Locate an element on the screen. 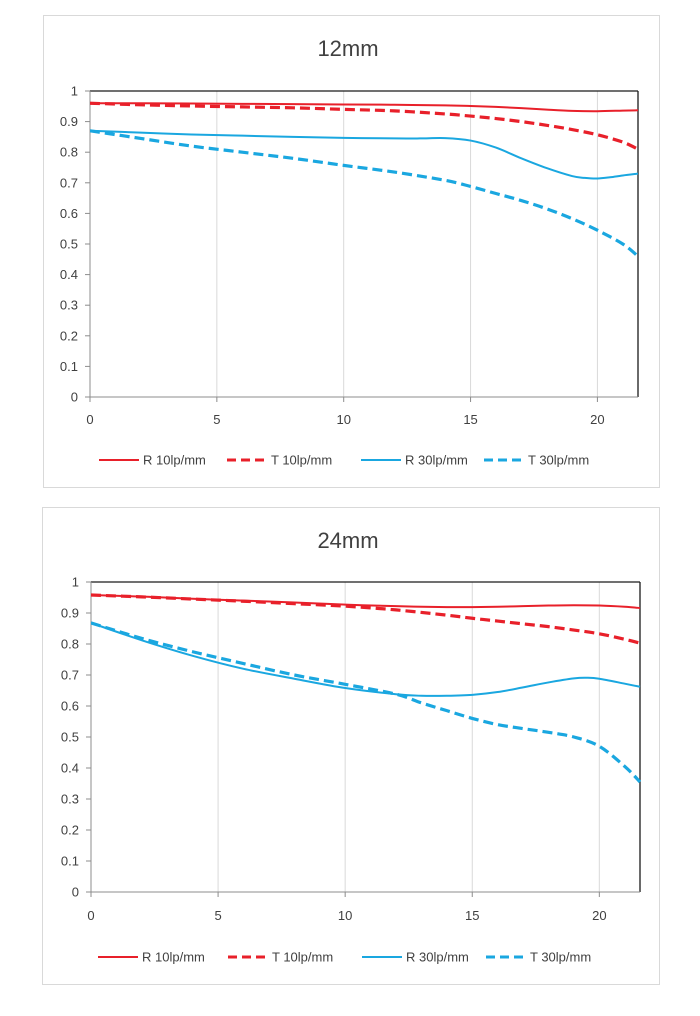 The height and width of the screenshot is (1016, 700). chart-title: 12mm is located at coordinates (347, 48).